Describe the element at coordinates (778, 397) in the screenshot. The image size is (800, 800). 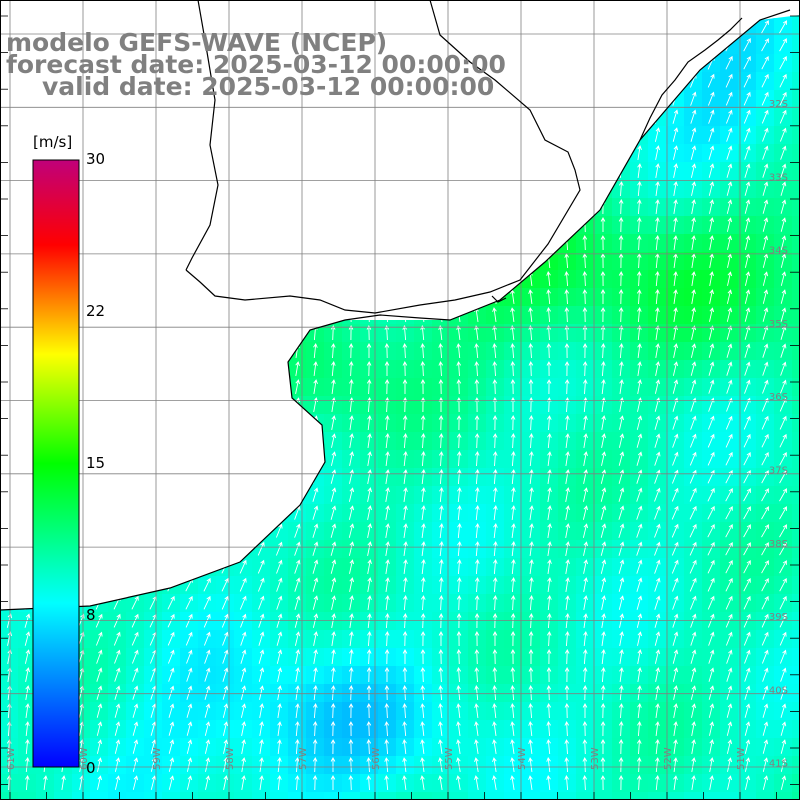
I see `lat-label: 36S` at that location.